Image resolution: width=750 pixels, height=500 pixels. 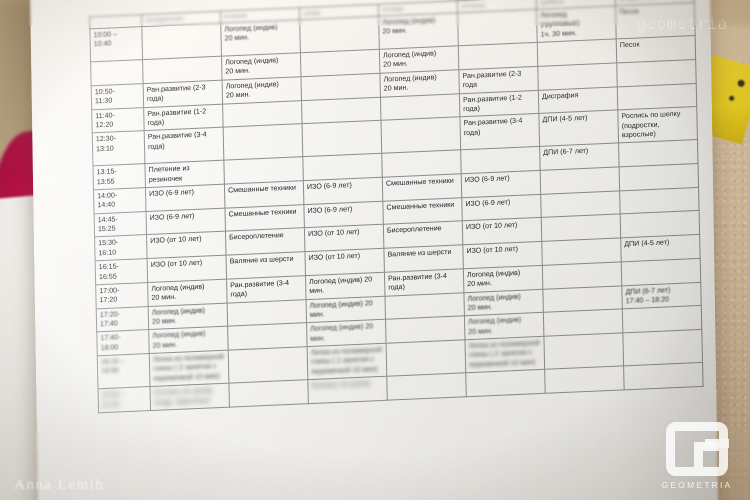 What do you see at coordinates (119, 176) in the screenshot?
I see `time-slot-cell: 13:15- 13:55` at bounding box center [119, 176].